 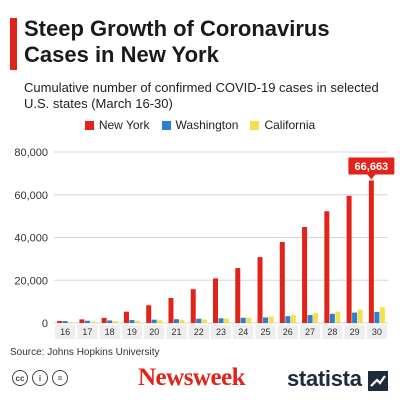 I want to click on y-tick-label: 20,000, so click(x=31, y=281).